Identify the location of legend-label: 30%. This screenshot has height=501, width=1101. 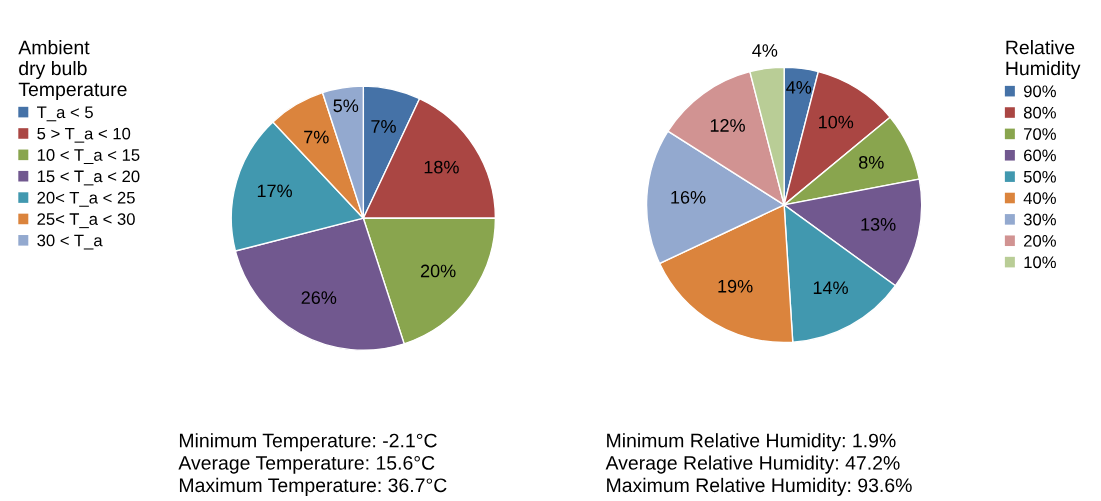
(1039, 219).